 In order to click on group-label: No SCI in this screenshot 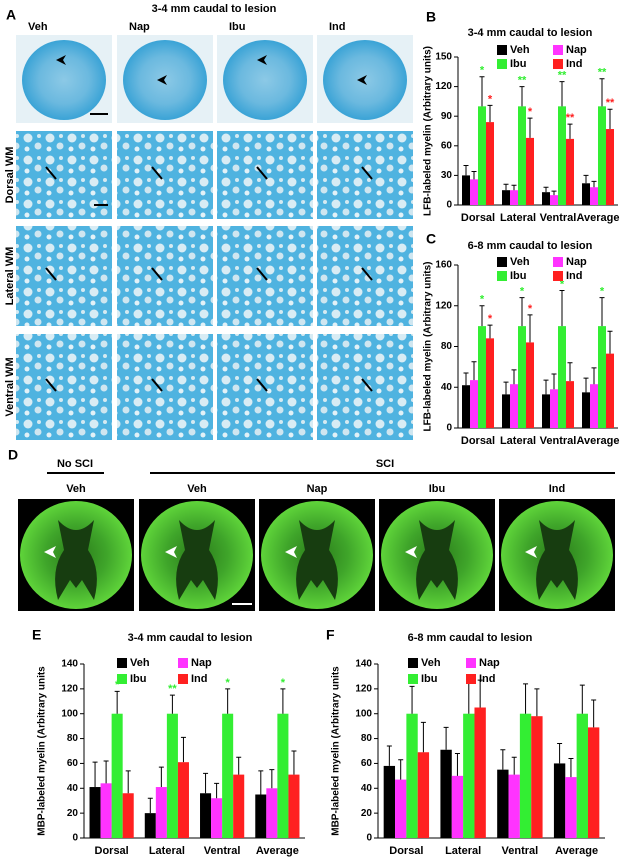, I will do `click(75, 464)`.